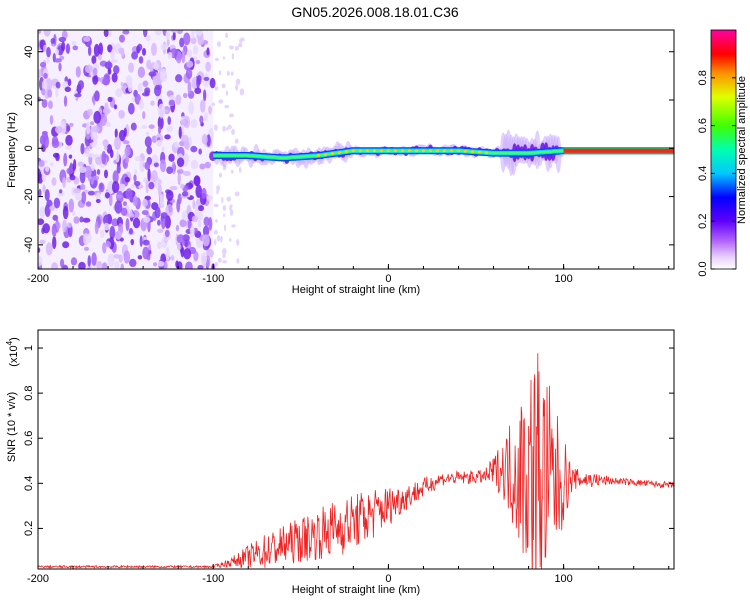  I want to click on snr-ytick-label: 0.2, so click(29, 528).